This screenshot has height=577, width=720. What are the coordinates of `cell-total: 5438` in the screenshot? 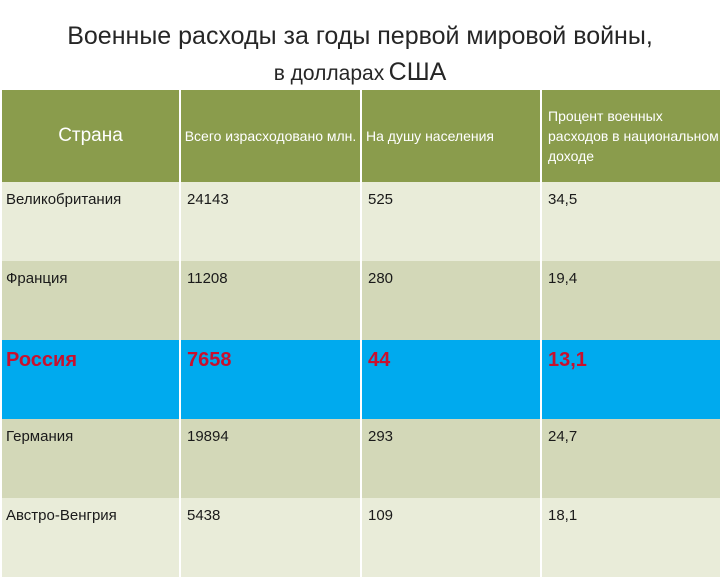 It's located at (270, 537).